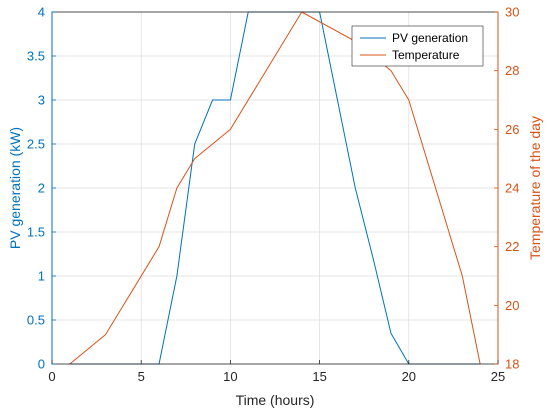  I want to click on y-left-tick-label: 1.5, so click(36, 232).